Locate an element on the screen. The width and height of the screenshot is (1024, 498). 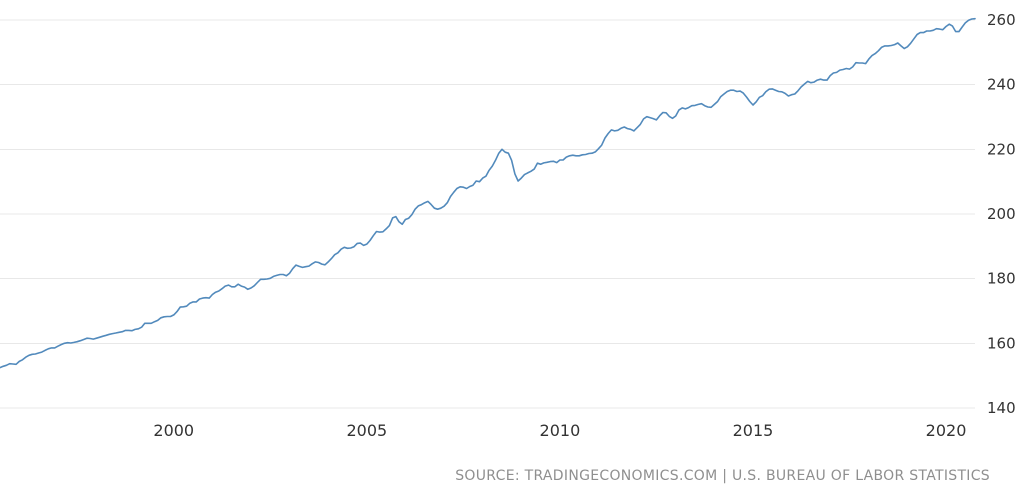
svg-text: 140 is located at coordinates (1001, 408).